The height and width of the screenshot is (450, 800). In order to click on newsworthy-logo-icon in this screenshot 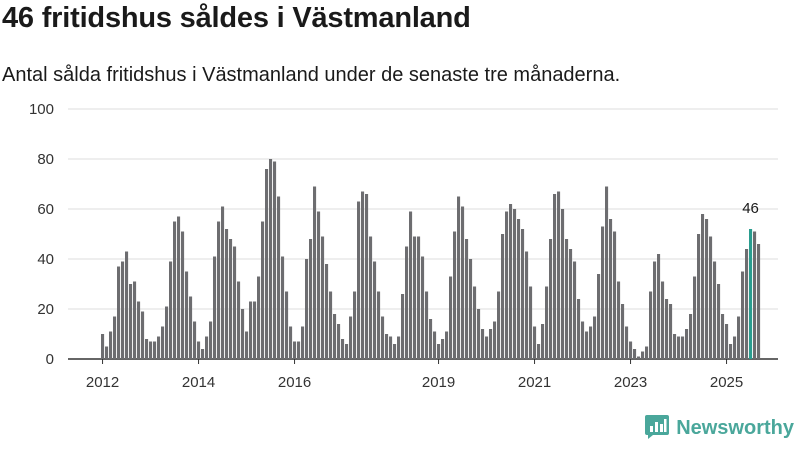, I will do `click(657, 428)`.